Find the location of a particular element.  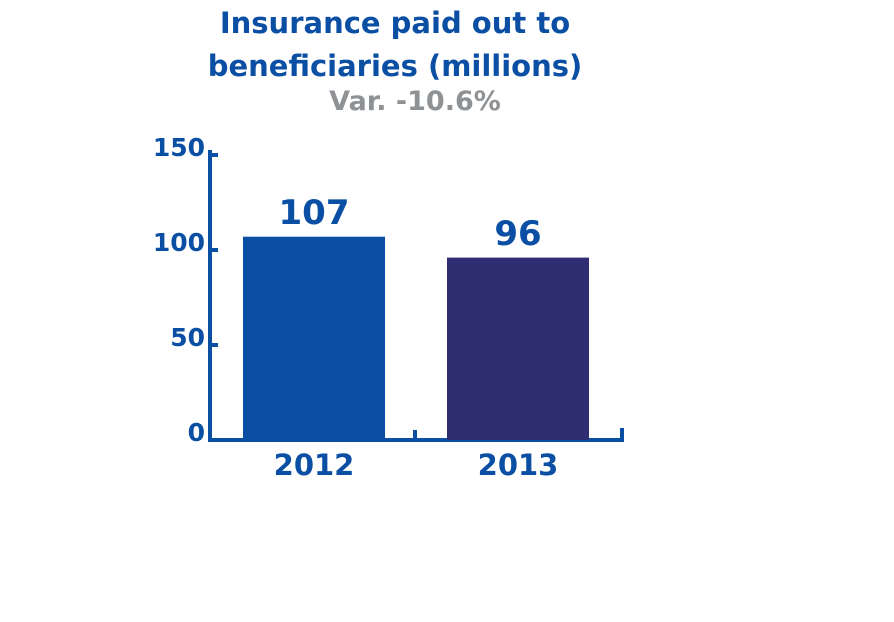

y-tick-label: 0 is located at coordinates (196, 432).